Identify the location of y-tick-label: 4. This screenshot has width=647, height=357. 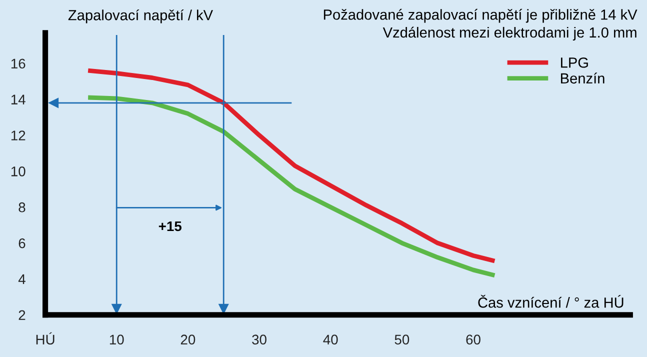
(22, 279).